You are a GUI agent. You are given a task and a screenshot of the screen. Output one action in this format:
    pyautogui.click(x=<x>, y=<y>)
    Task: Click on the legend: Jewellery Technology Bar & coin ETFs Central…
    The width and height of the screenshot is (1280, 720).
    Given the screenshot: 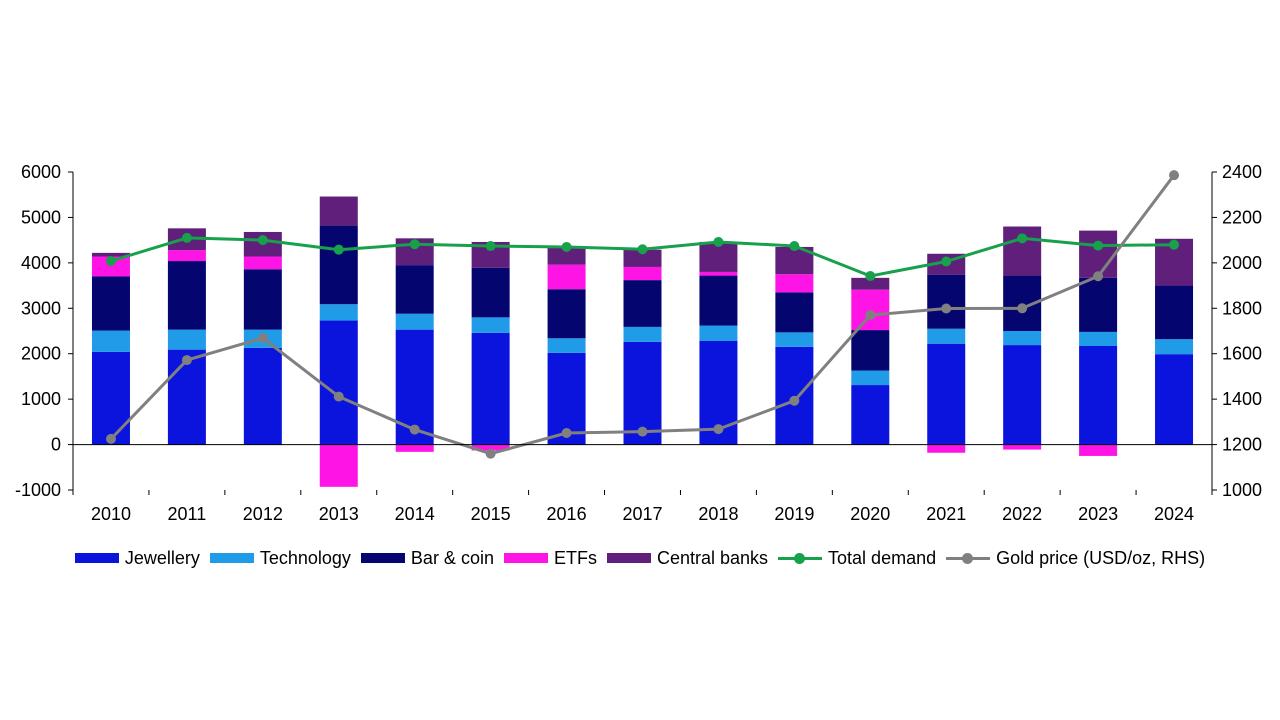 What is the action you would take?
    pyautogui.click(x=640, y=558)
    